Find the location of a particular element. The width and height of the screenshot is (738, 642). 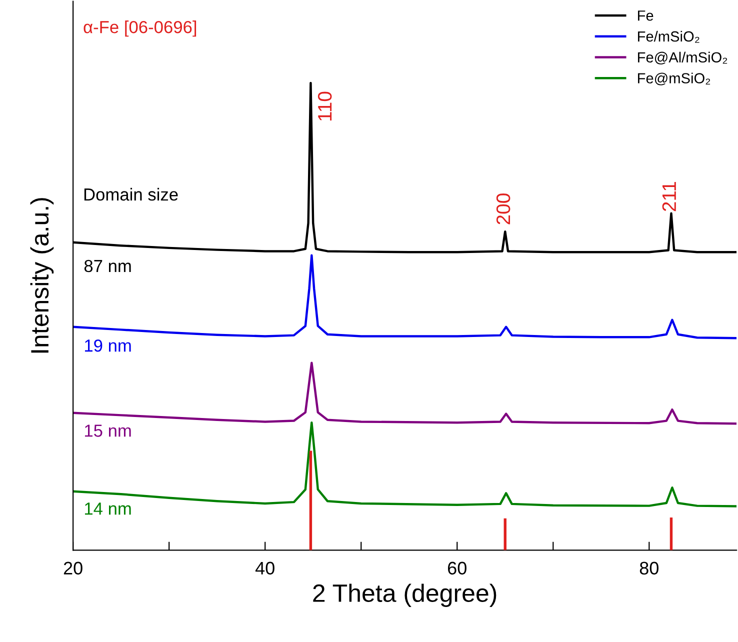

x-tick-label: 60 is located at coordinates (457, 568).